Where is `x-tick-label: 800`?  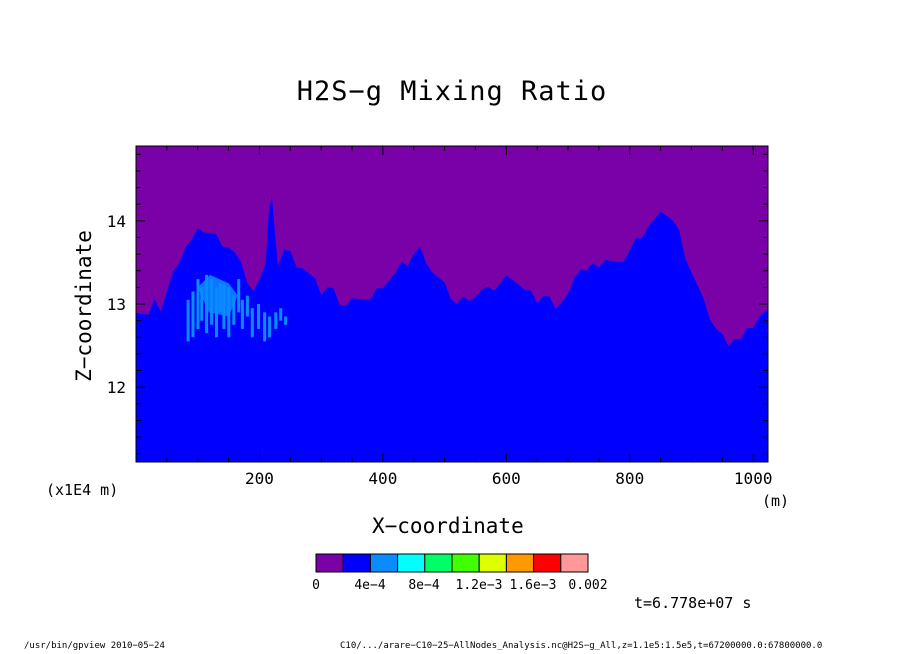
x-tick-label: 800 is located at coordinates (629, 478).